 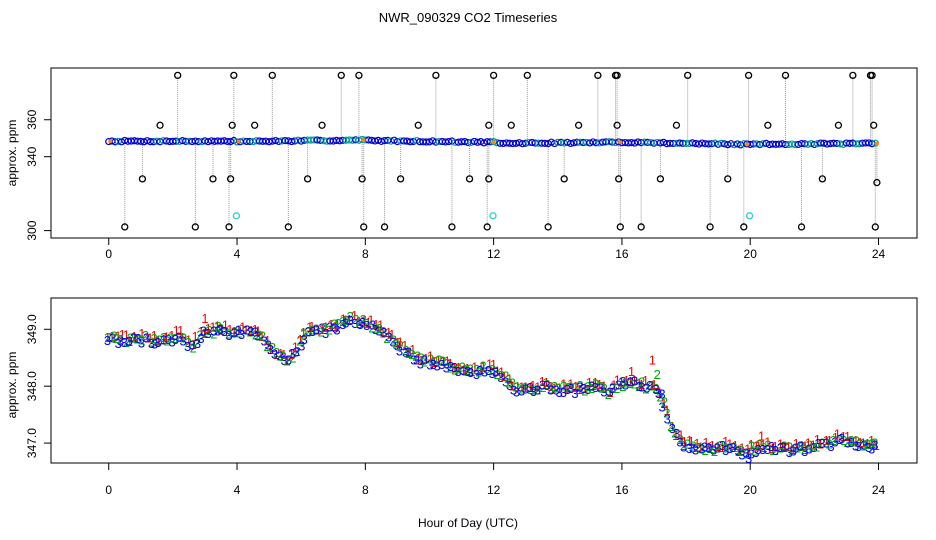 What do you see at coordinates (32, 156) in the screenshot?
I see `top-y-tick-label: 340` at bounding box center [32, 156].